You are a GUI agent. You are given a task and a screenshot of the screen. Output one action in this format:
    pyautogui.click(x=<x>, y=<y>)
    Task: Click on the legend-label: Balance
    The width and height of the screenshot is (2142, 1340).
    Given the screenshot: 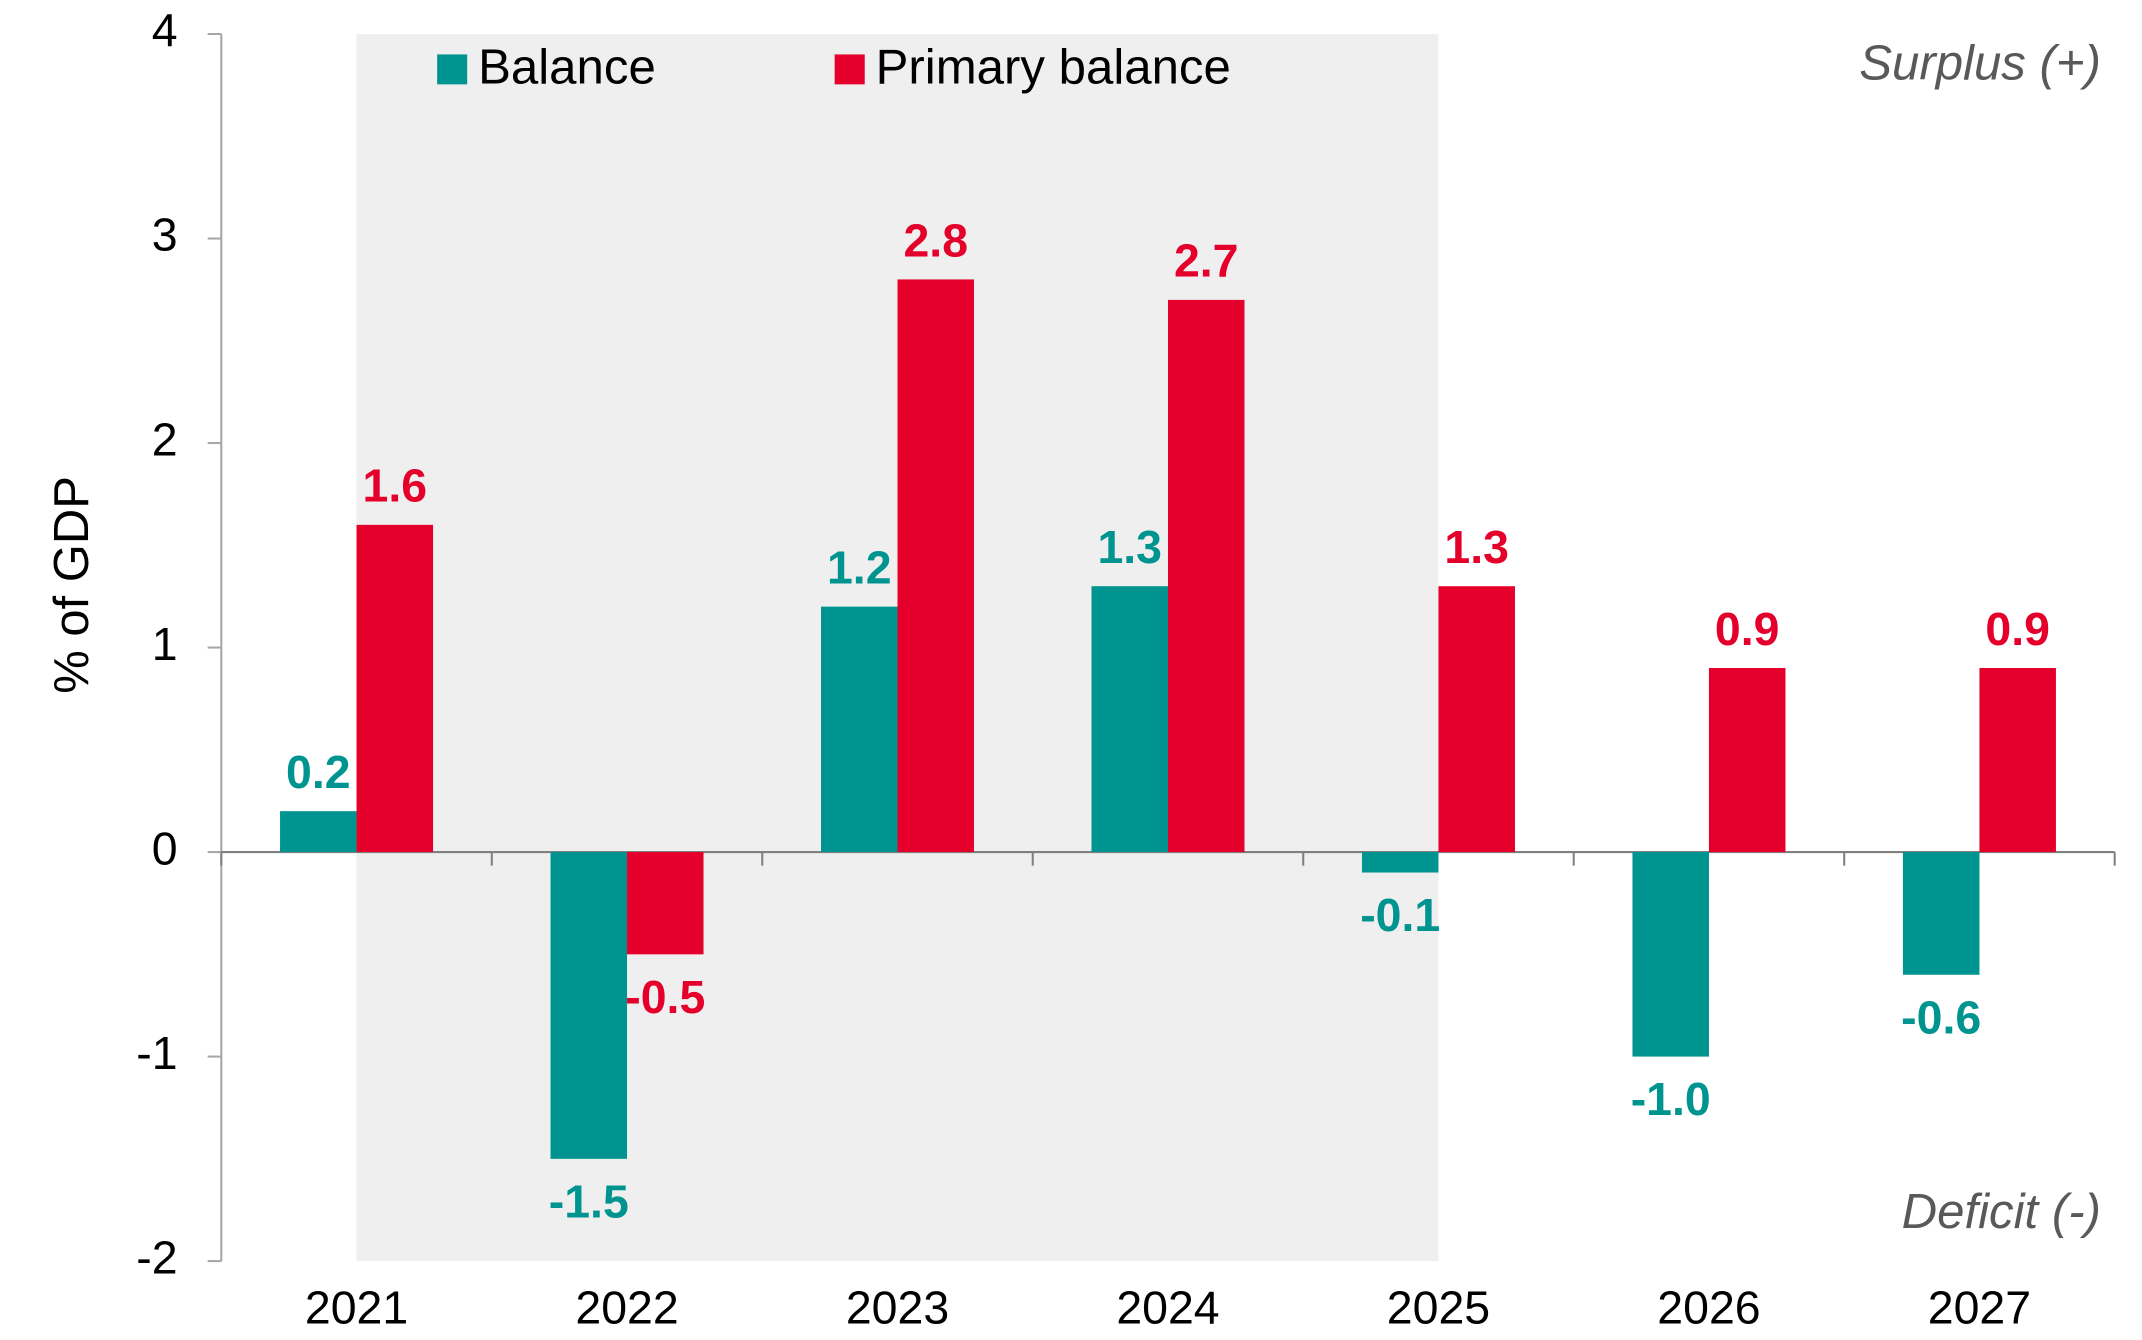 What is the action you would take?
    pyautogui.click(x=567, y=68)
    